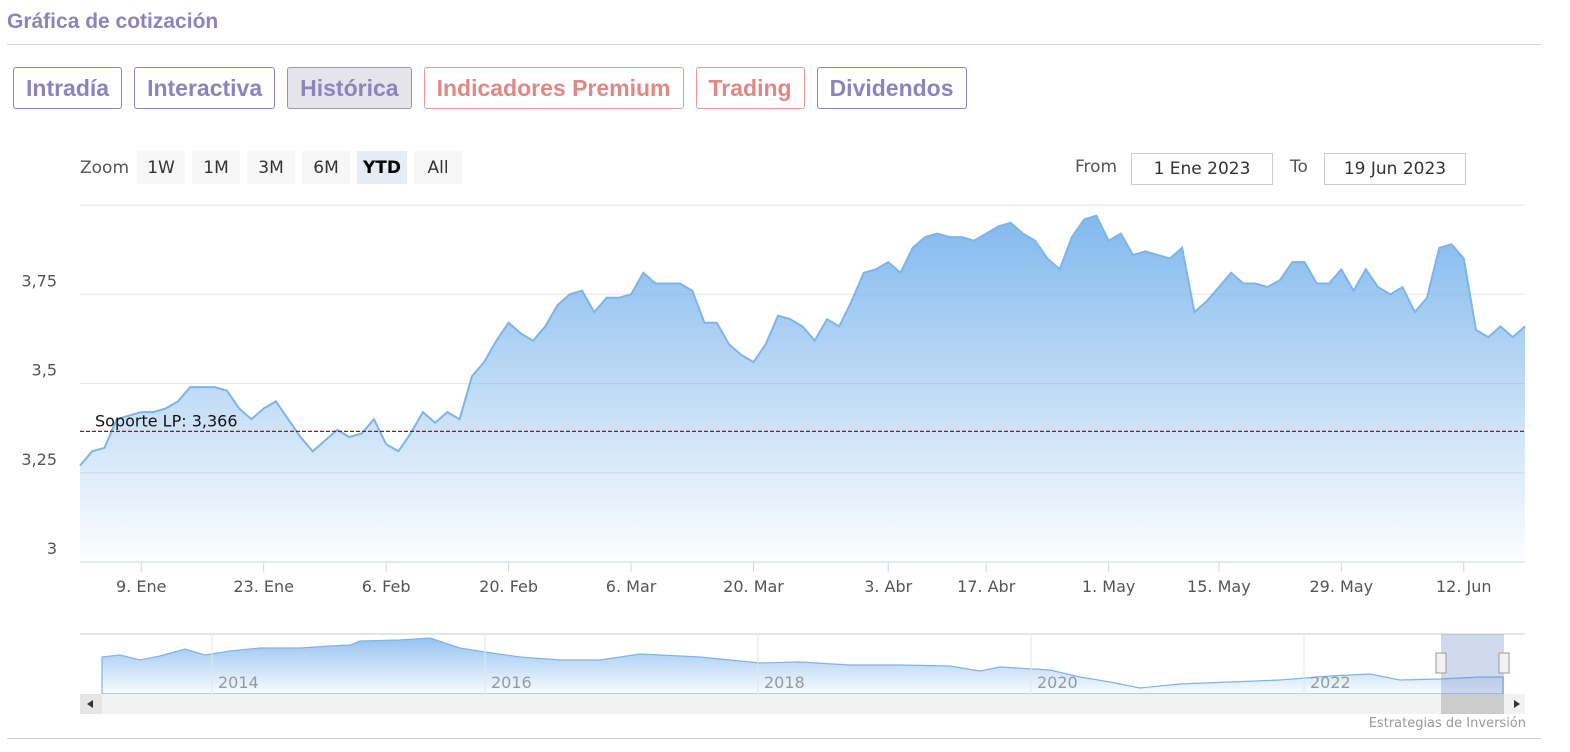 This screenshot has width=1570, height=752. I want to click on x-tick-label: 29. May, so click(1342, 586).